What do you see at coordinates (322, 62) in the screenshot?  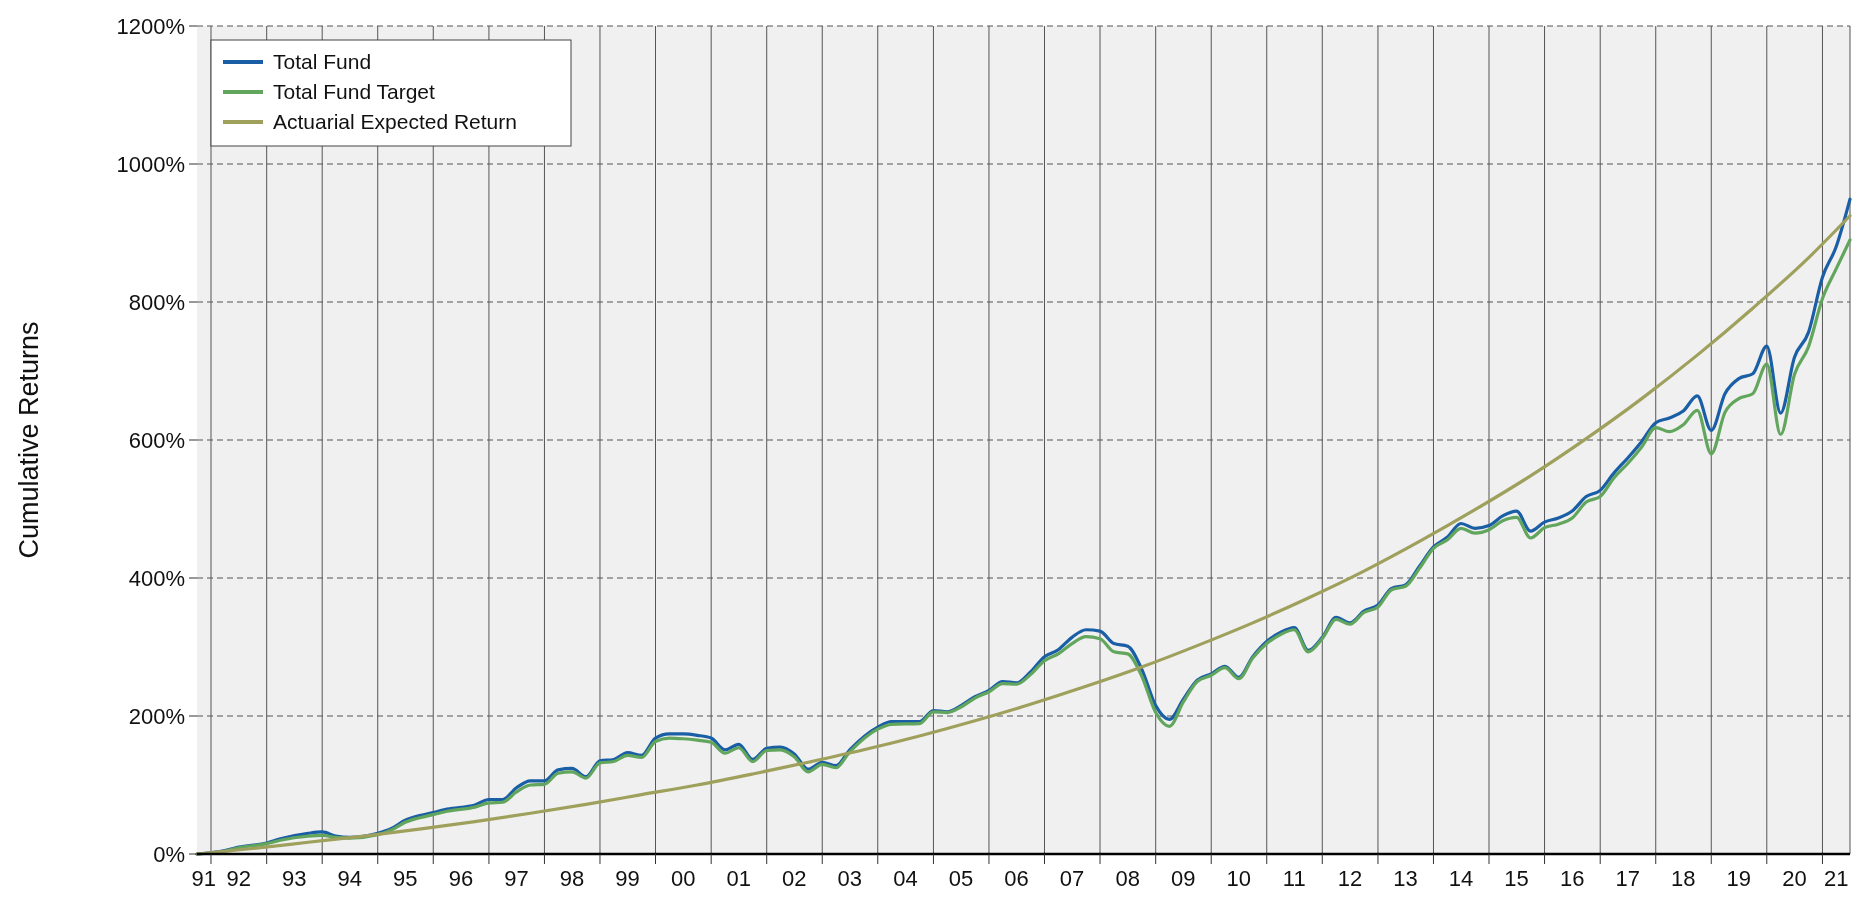 I see `legend-label: Total Fund` at bounding box center [322, 62].